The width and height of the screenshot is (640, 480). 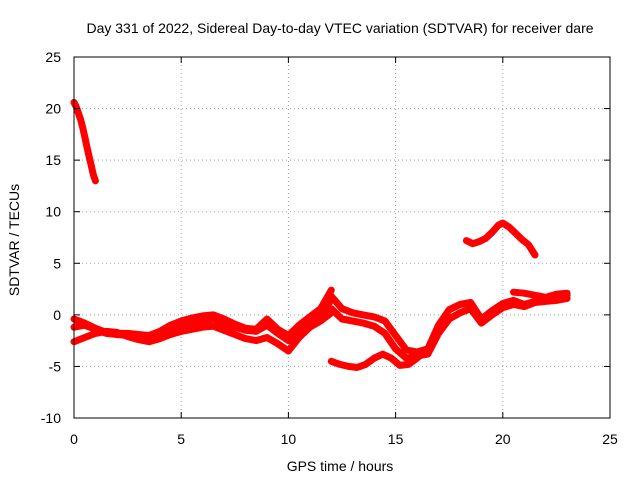 I want to click on series-8-line, so click(x=377, y=359).